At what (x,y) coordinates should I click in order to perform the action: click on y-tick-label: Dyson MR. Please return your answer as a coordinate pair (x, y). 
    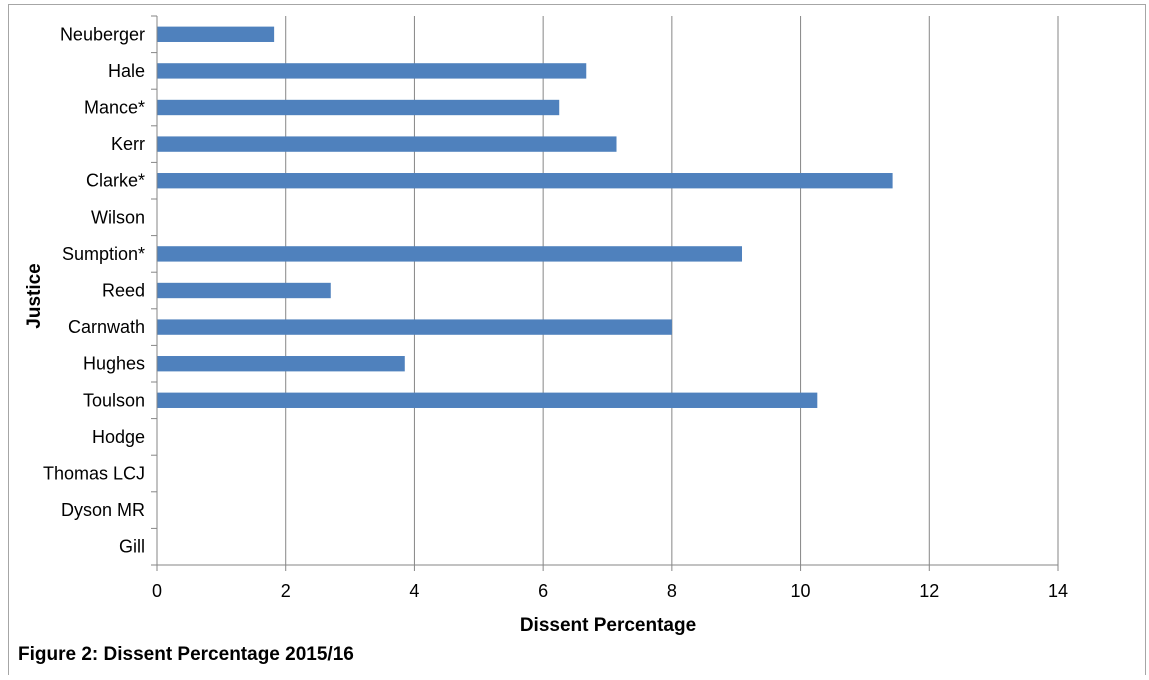
    Looking at the image, I should click on (103, 510).